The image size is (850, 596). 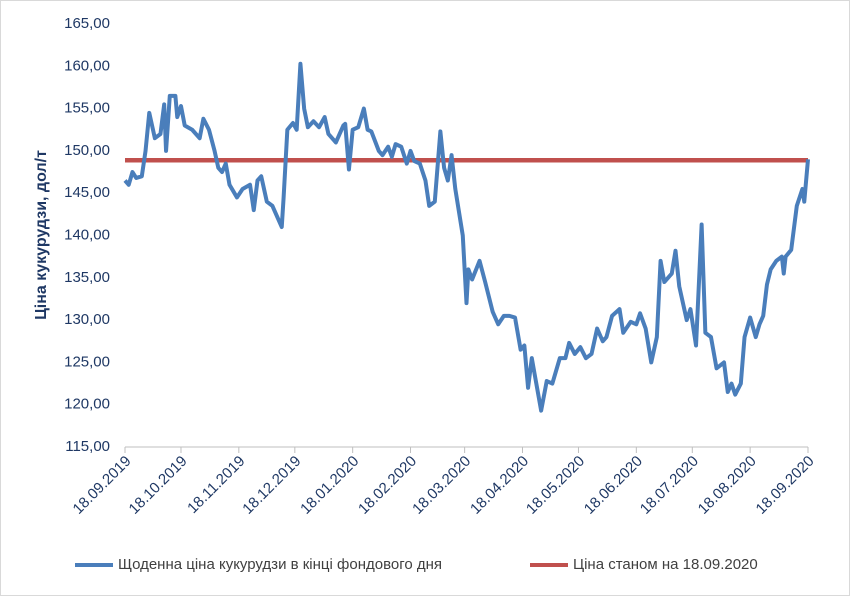 I want to click on y-axis-label: Ціна кукурудзи, дол/т, so click(x=41, y=235).